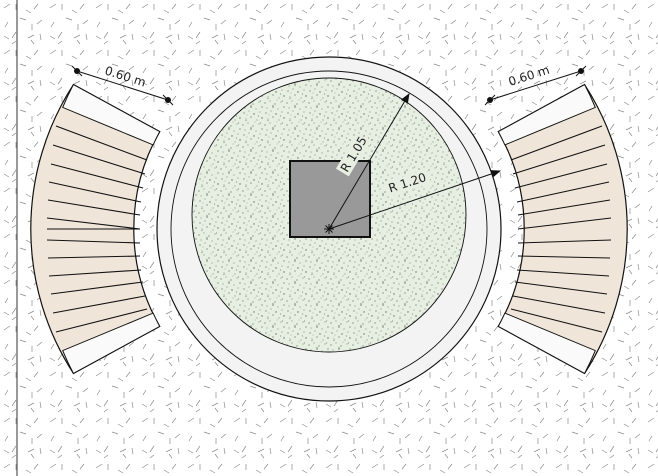 The height and width of the screenshot is (476, 658). Describe the element at coordinates (546, 343) in the screenshot. I see `right-bench-end-bottom` at that location.